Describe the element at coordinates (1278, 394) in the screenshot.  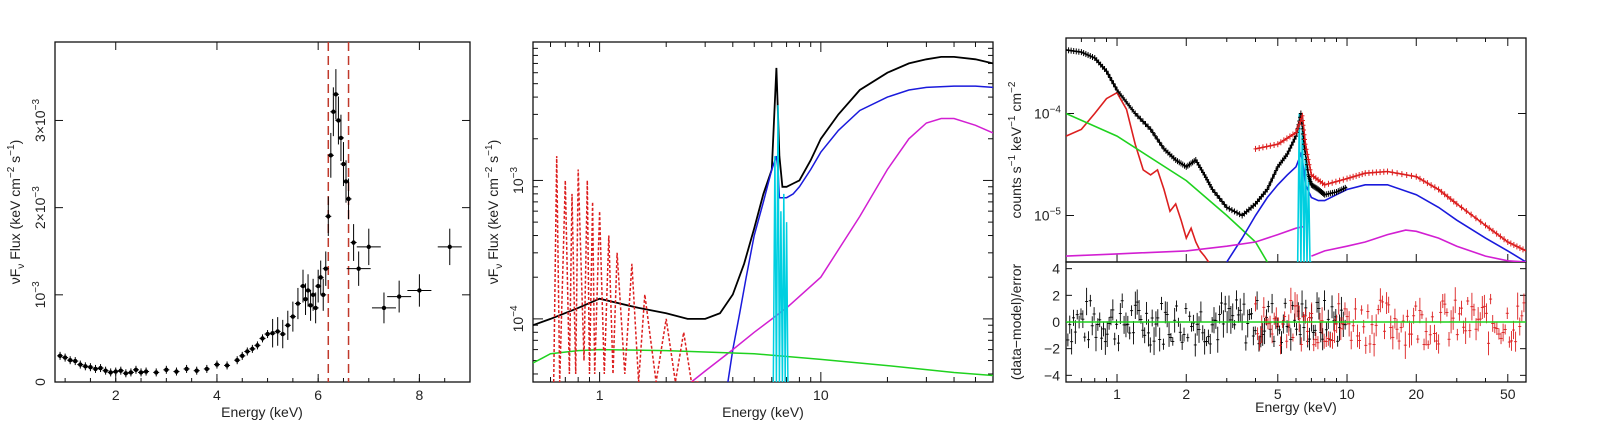
I see `p3-xtick-label: 5` at that location.